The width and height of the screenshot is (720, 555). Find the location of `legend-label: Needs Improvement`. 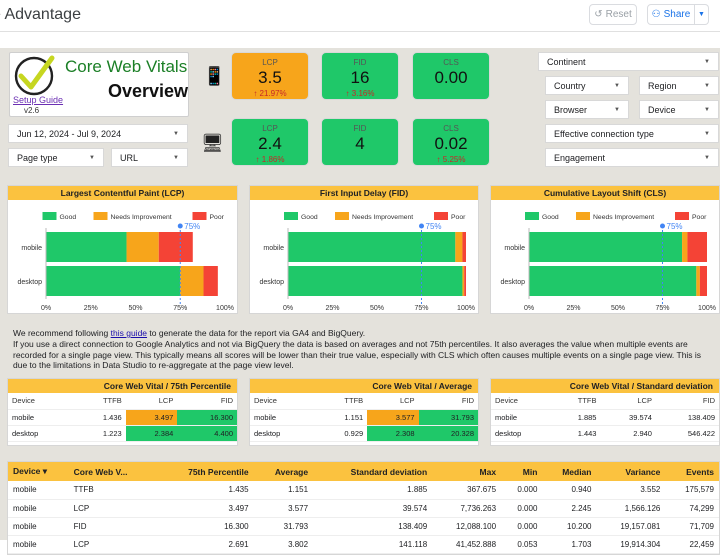

legend-label: Needs Improvement is located at coordinates (382, 217).